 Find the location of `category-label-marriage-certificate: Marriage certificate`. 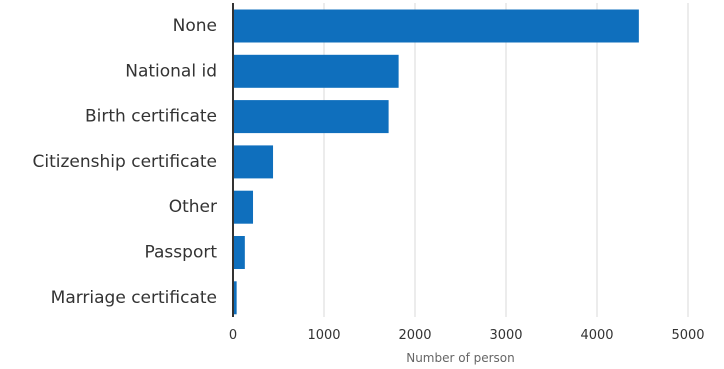

category-label-marriage-certificate: Marriage certificate is located at coordinates (134, 298).